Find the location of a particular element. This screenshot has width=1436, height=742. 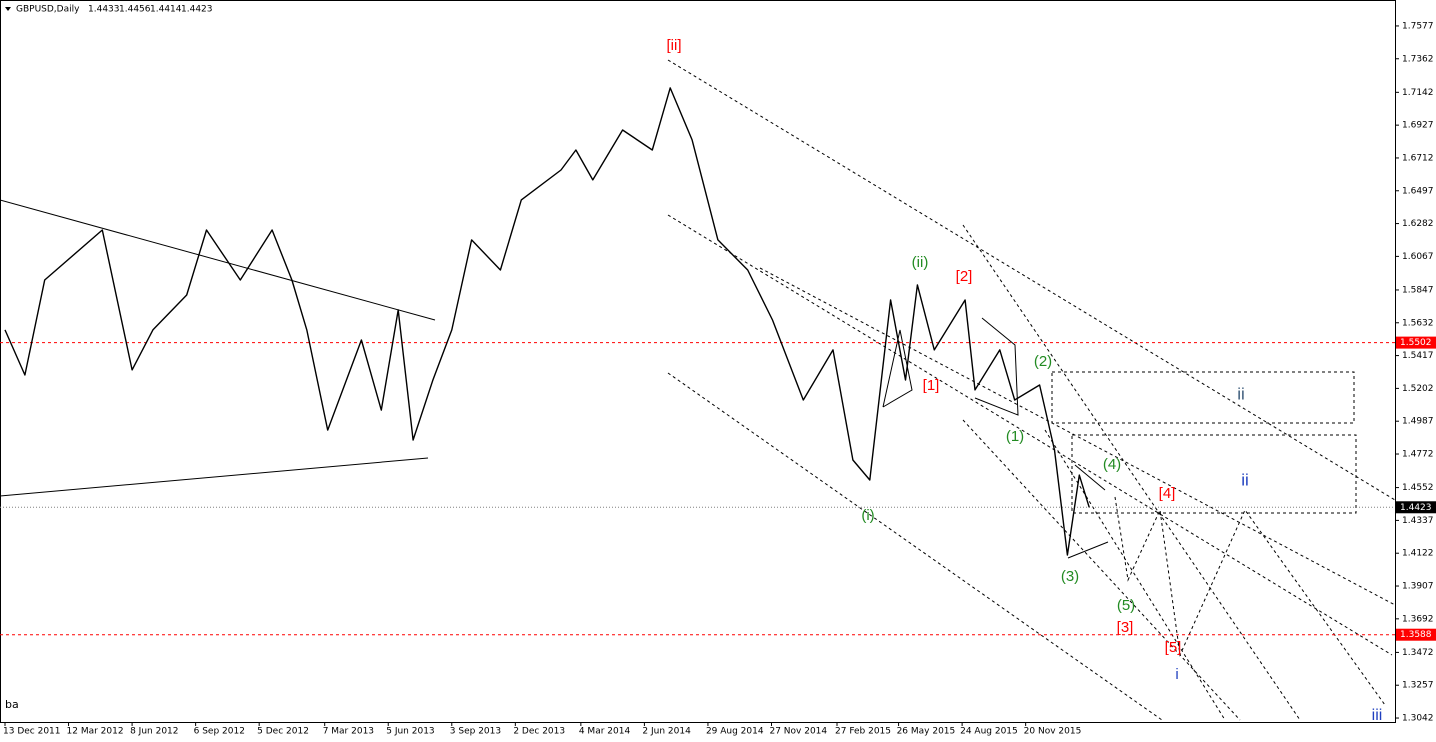

y-tick-label: 1.4337 is located at coordinates (1418, 521).